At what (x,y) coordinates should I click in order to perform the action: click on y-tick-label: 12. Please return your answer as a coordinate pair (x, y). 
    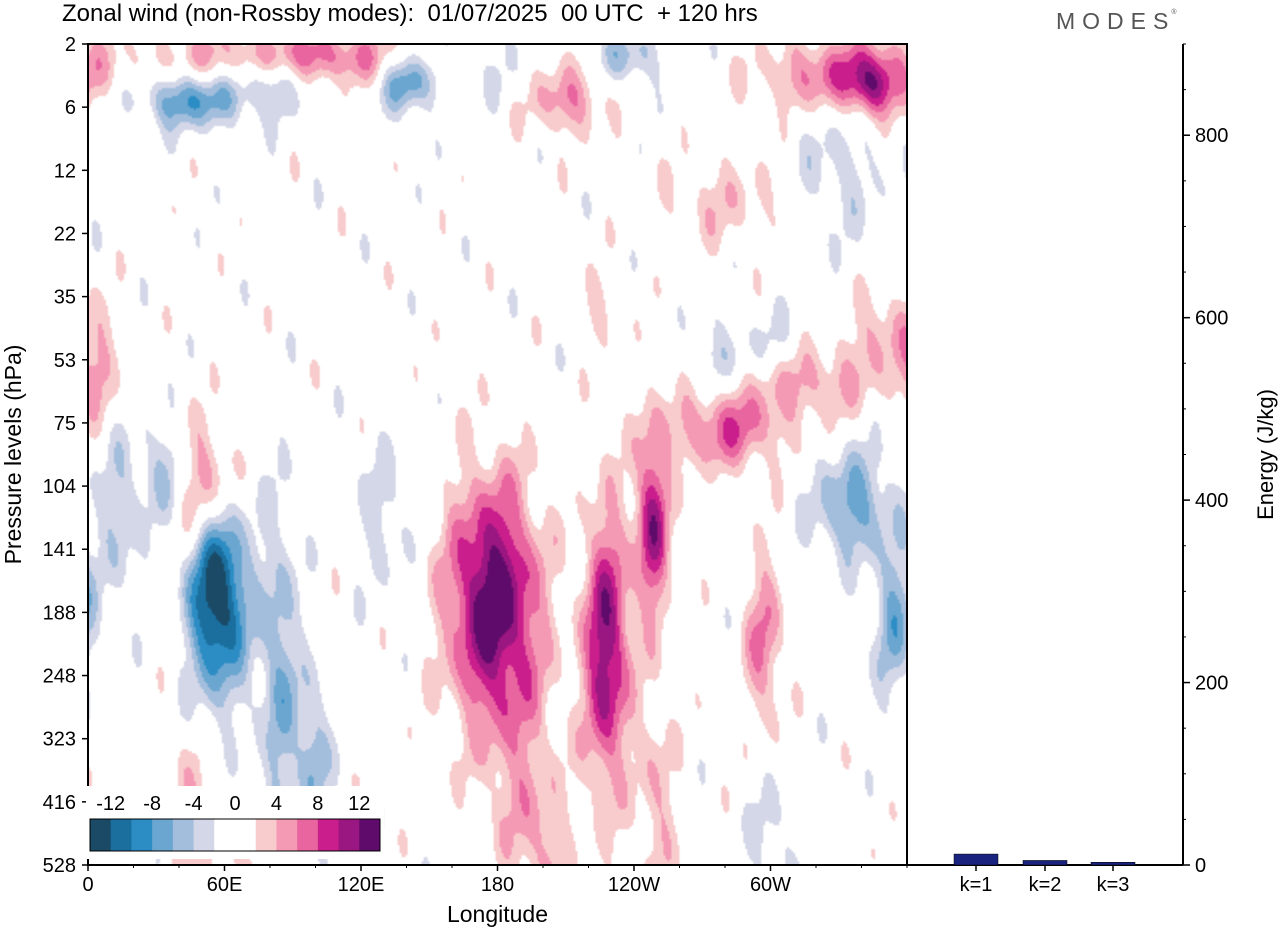
    Looking at the image, I should click on (65, 171).